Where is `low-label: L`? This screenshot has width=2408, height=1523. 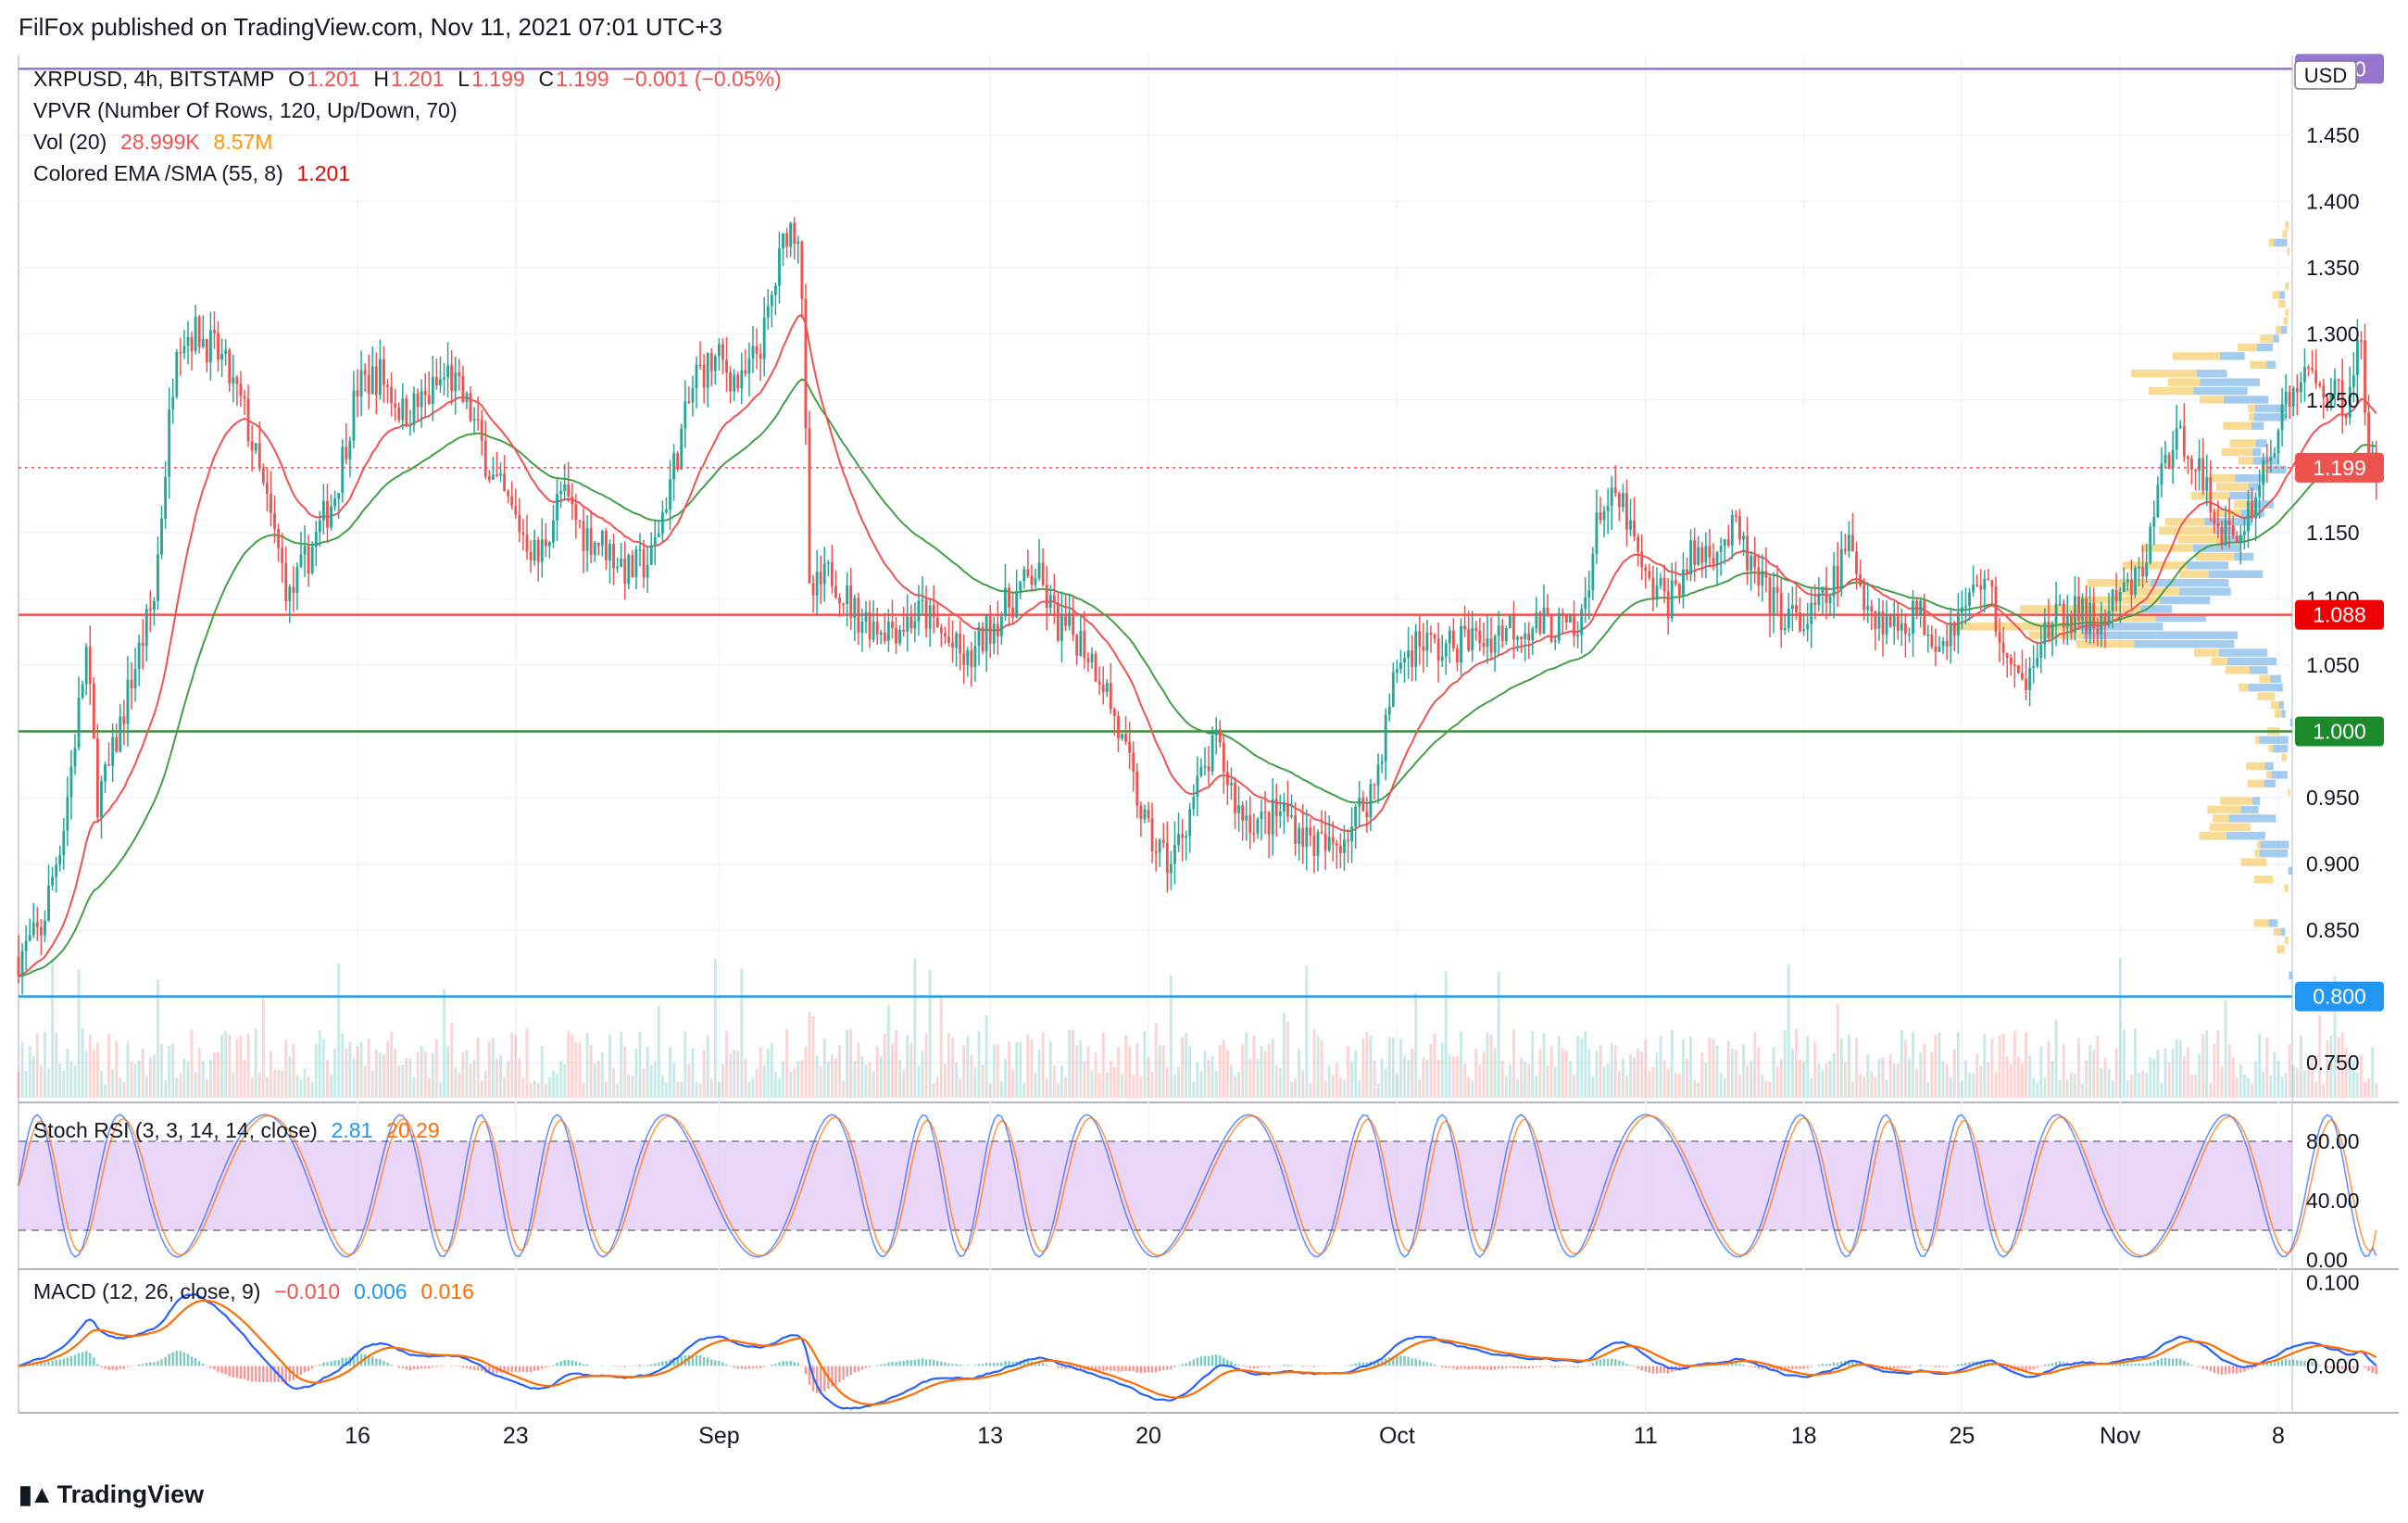 low-label: L is located at coordinates (464, 79).